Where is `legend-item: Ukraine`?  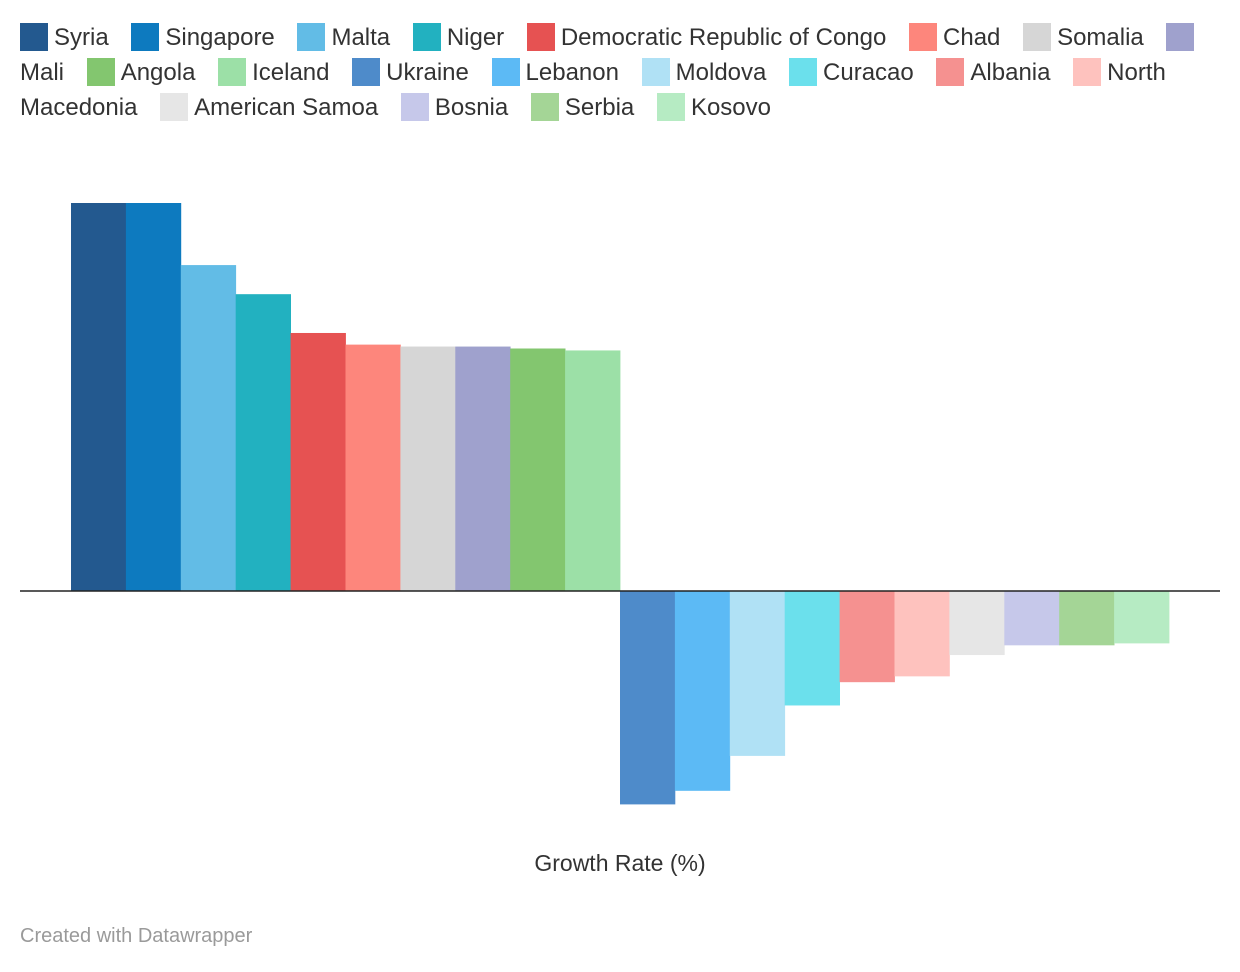
legend-item: Ukraine is located at coordinates (410, 72).